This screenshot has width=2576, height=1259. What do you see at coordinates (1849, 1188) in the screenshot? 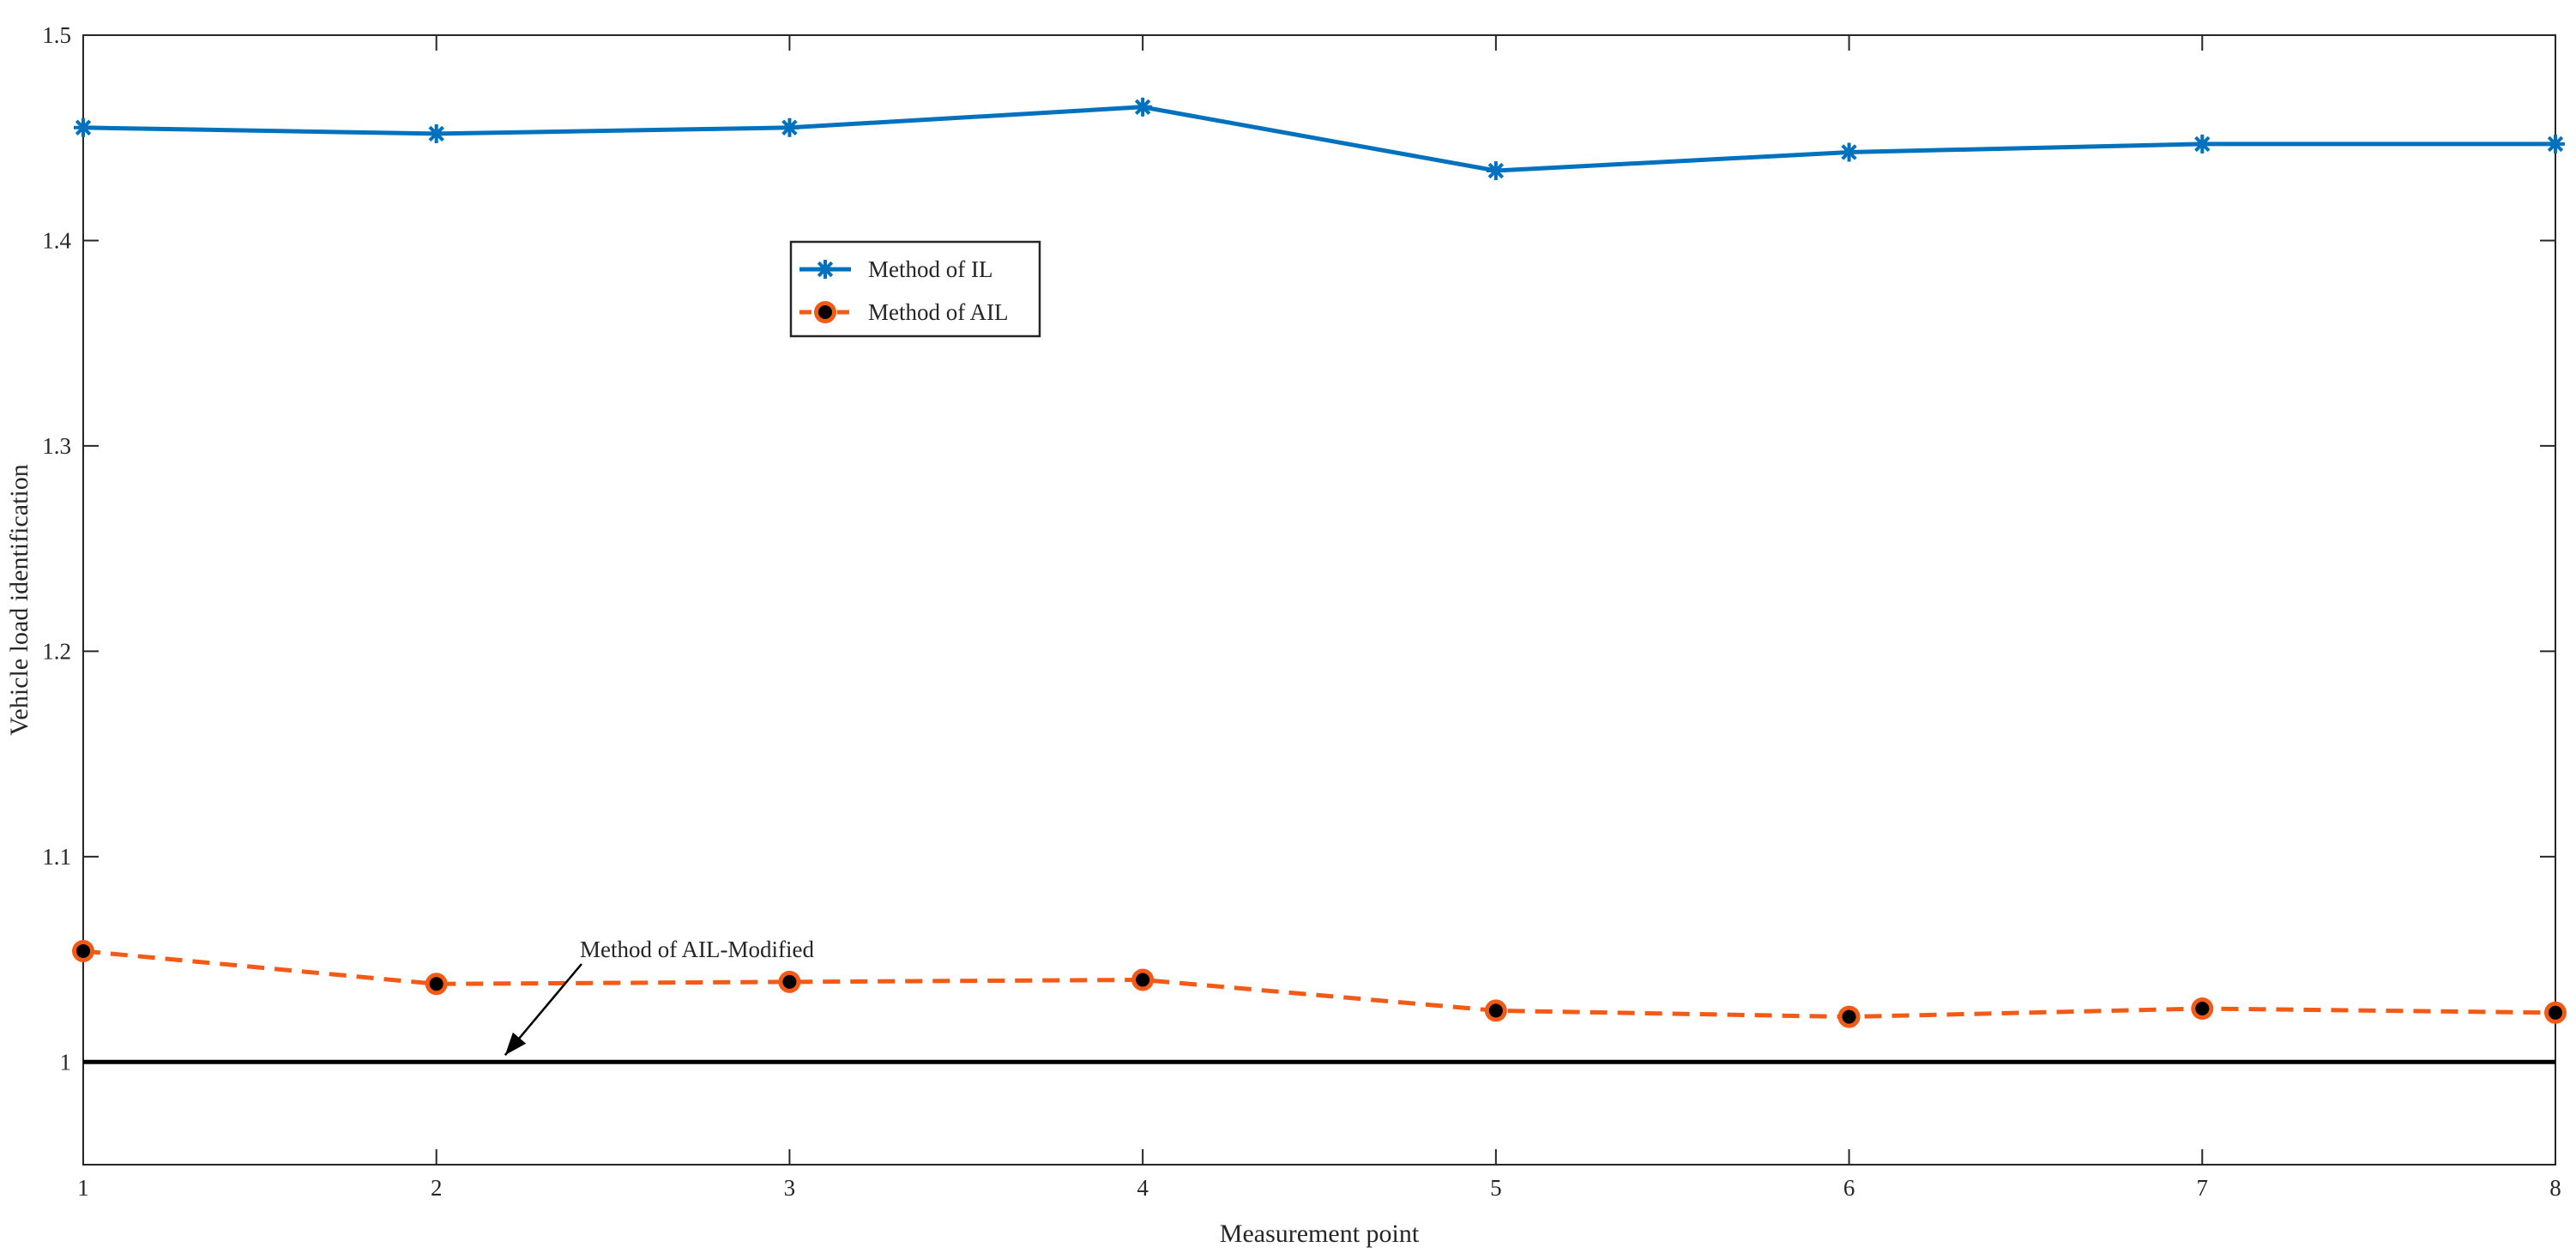
I see `x-tick-label: 6` at bounding box center [1849, 1188].